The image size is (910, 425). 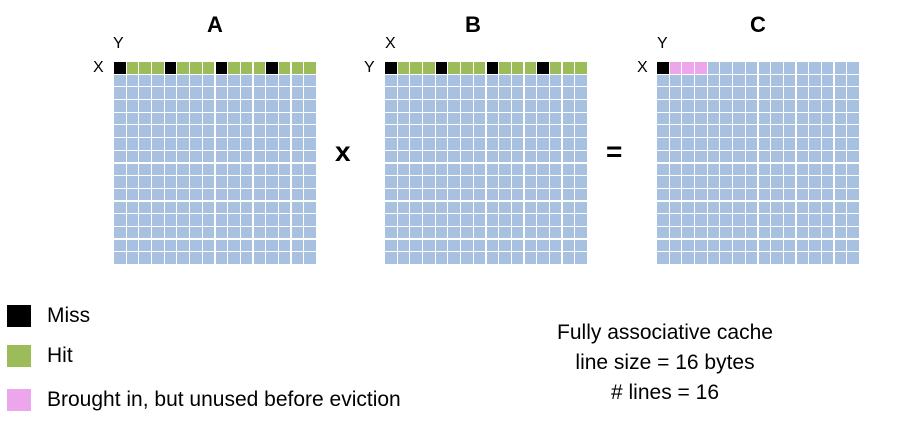 What do you see at coordinates (170, 68) in the screenshot?
I see `matrix-a-cell-miss` at bounding box center [170, 68].